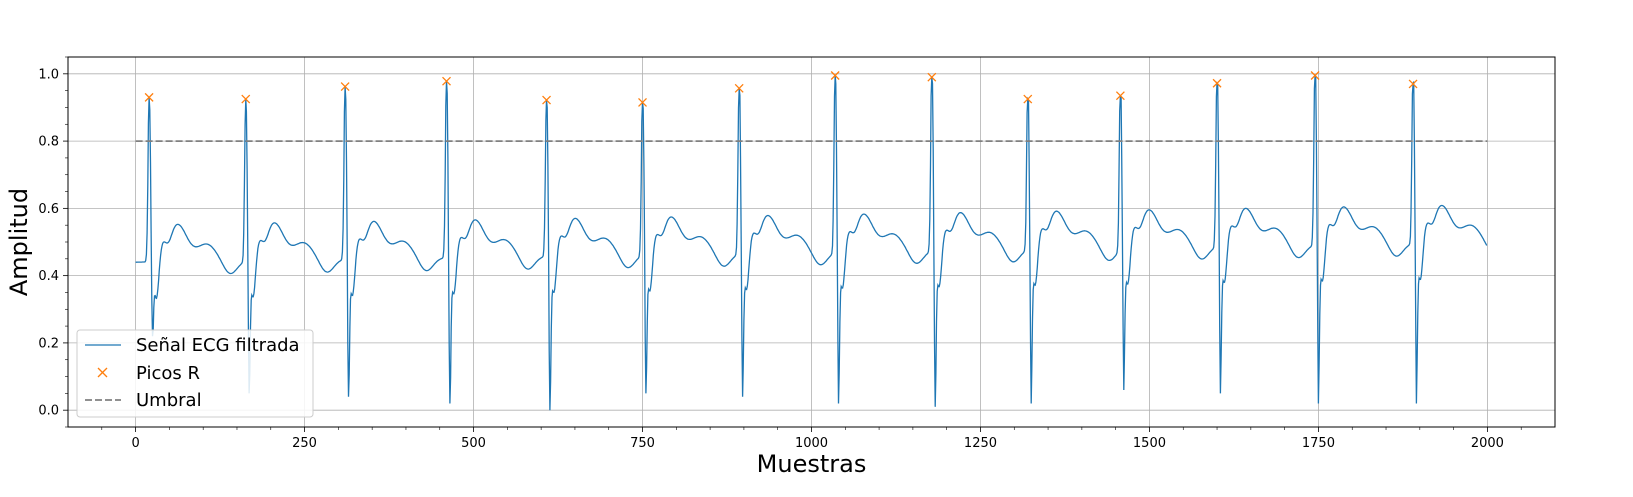 This screenshot has width=1633, height=497. I want to click on x-tick-label: 1000, so click(811, 443).